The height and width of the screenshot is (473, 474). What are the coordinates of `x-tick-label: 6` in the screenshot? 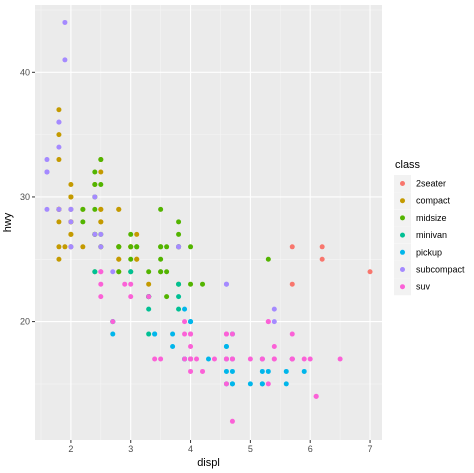 It's located at (310, 449).